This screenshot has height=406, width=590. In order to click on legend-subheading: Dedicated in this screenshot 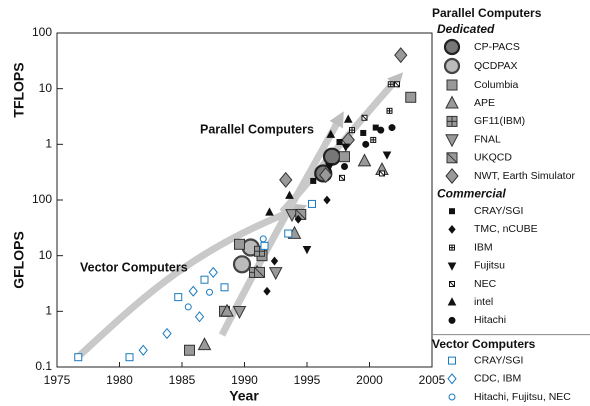, I will do `click(466, 29)`.